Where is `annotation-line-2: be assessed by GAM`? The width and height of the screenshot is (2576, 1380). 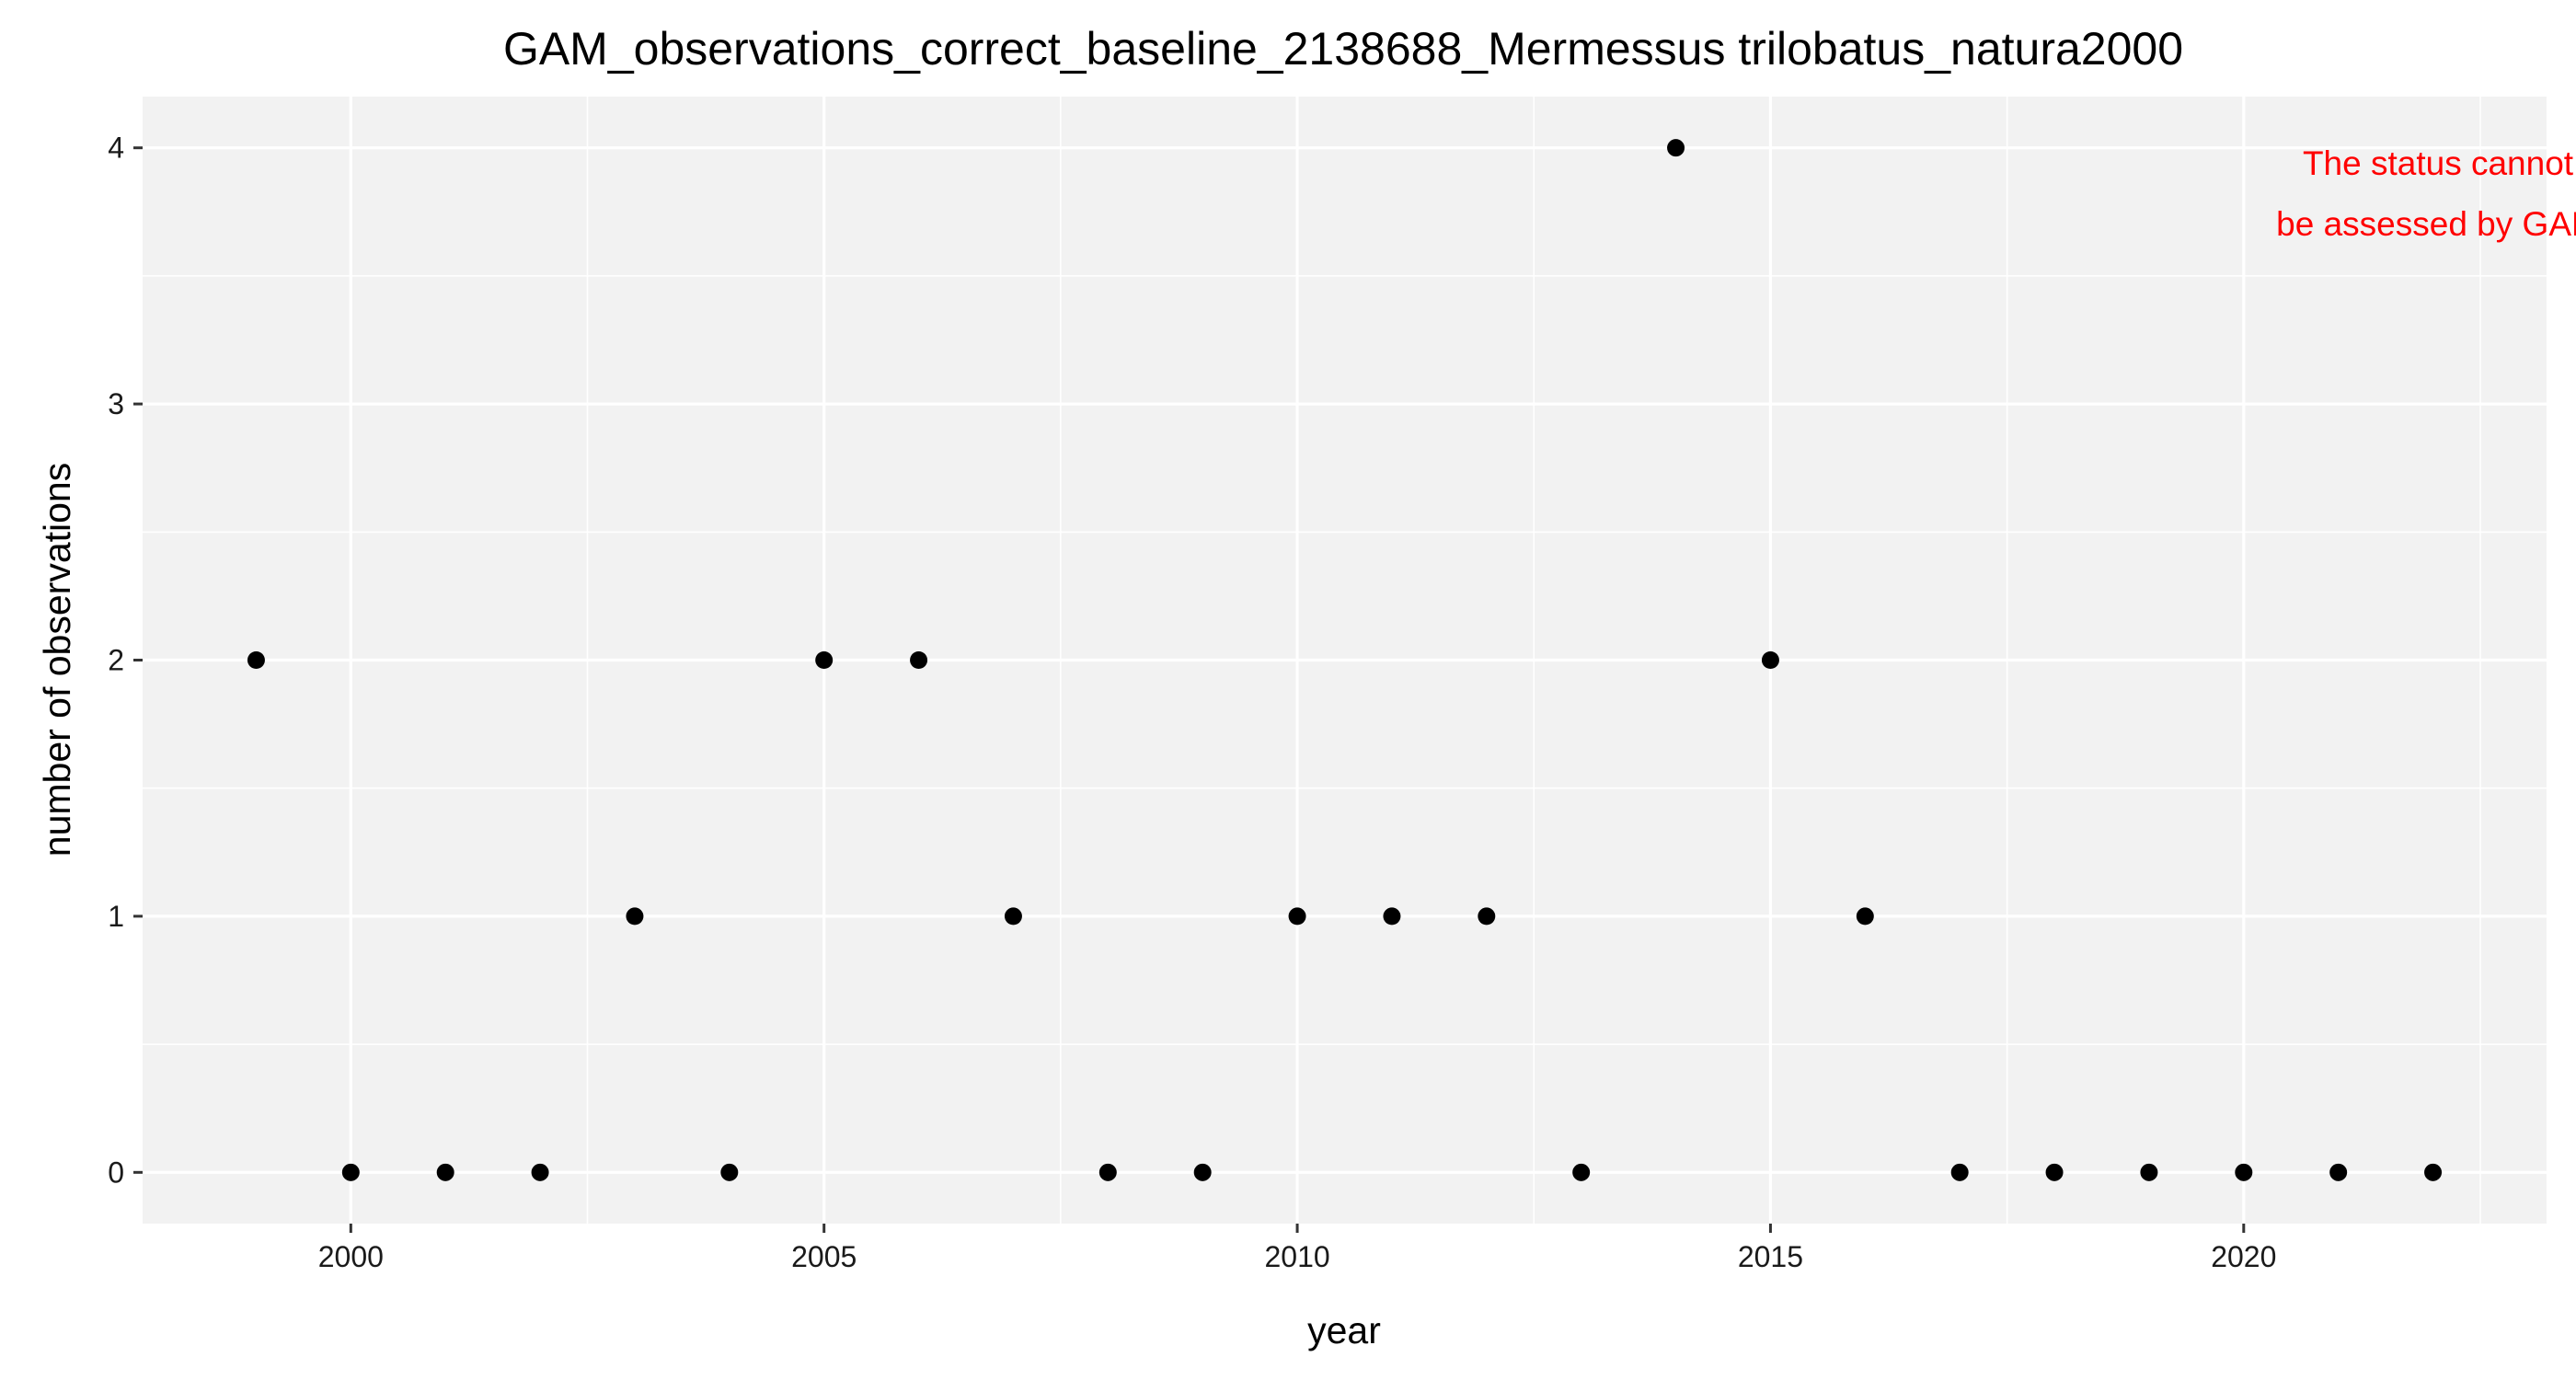
annotation-line-2: be assessed by GAM is located at coordinates (2426, 224).